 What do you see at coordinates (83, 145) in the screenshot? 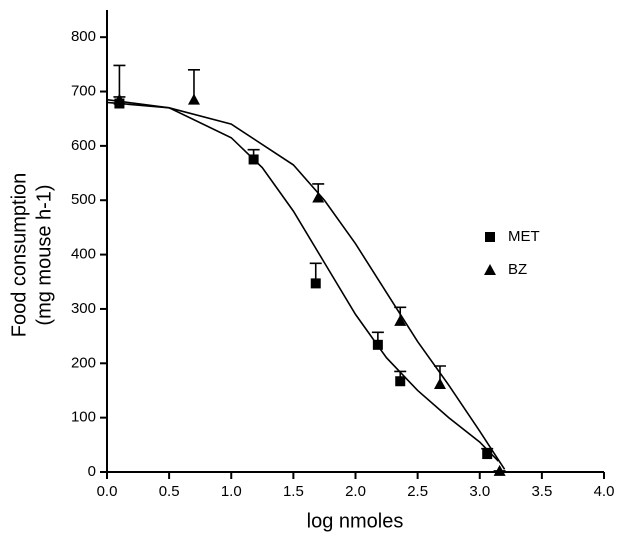
I see `y-tick-label: 600` at bounding box center [83, 145].